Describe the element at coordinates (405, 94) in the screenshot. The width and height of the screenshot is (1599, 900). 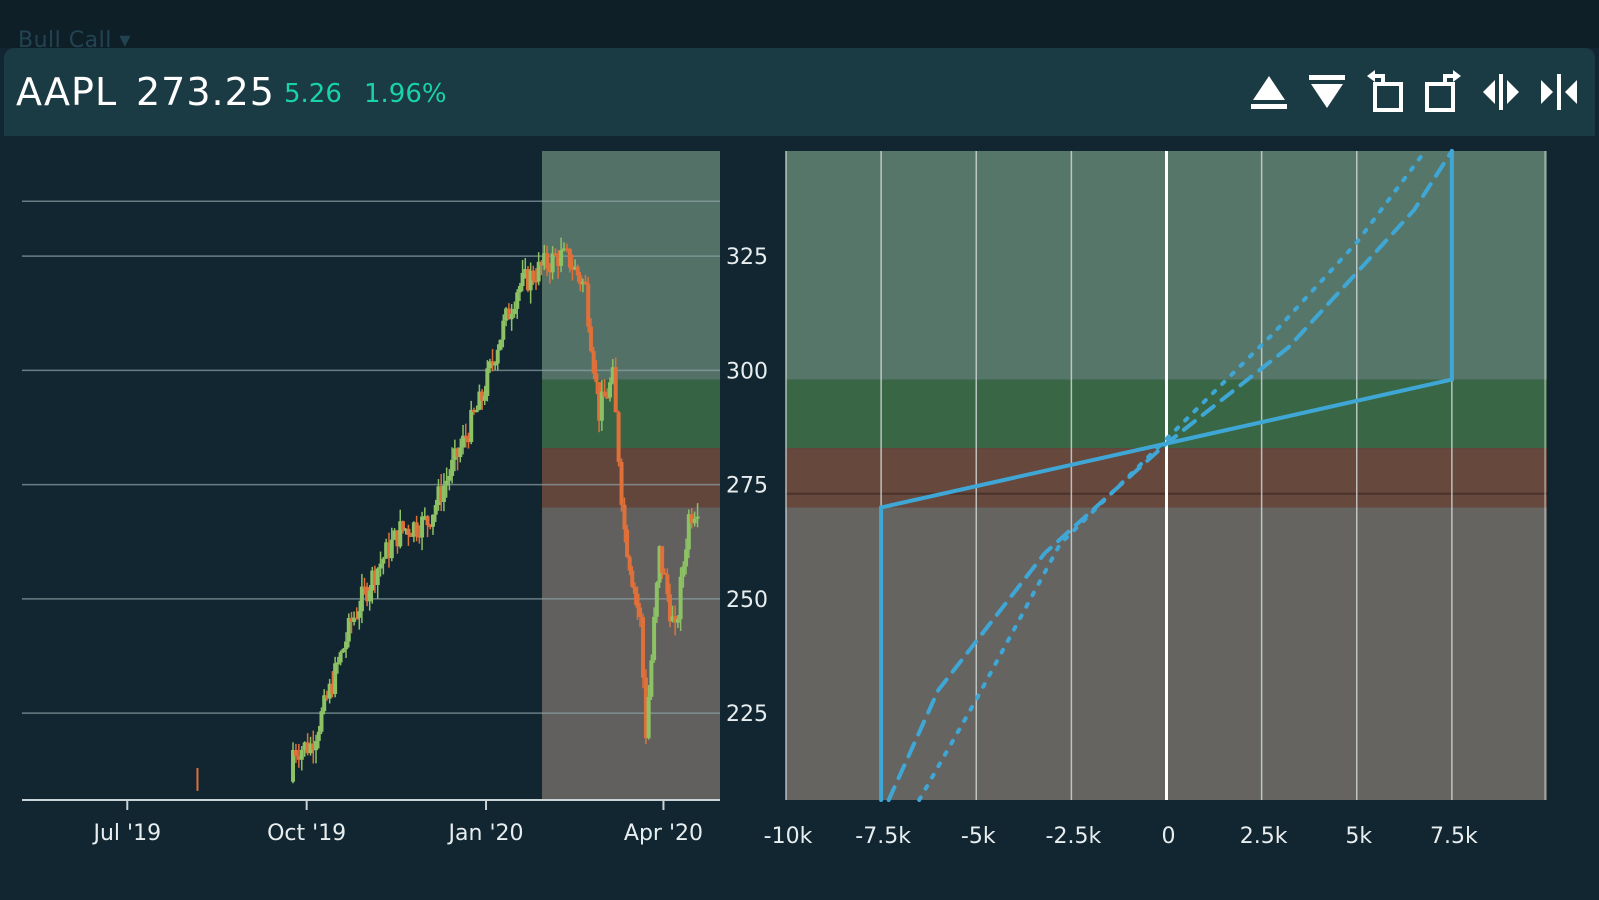
I see `price-change-percent: 1.96%` at that location.